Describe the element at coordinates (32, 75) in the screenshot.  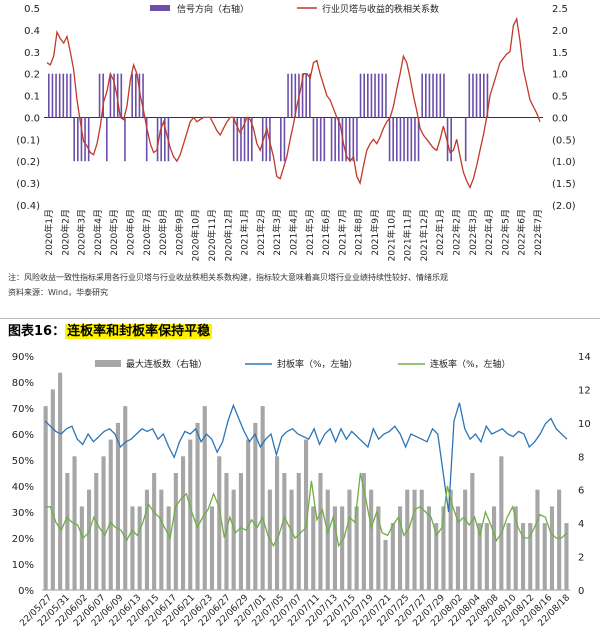
I see `left-axis-tick-label: 0.2` at that location.